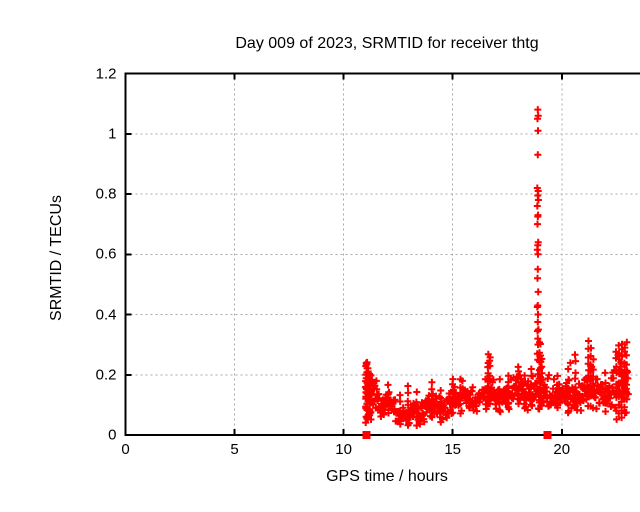  Describe the element at coordinates (112, 435) in the screenshot. I see `y-tick-label: 0` at that location.